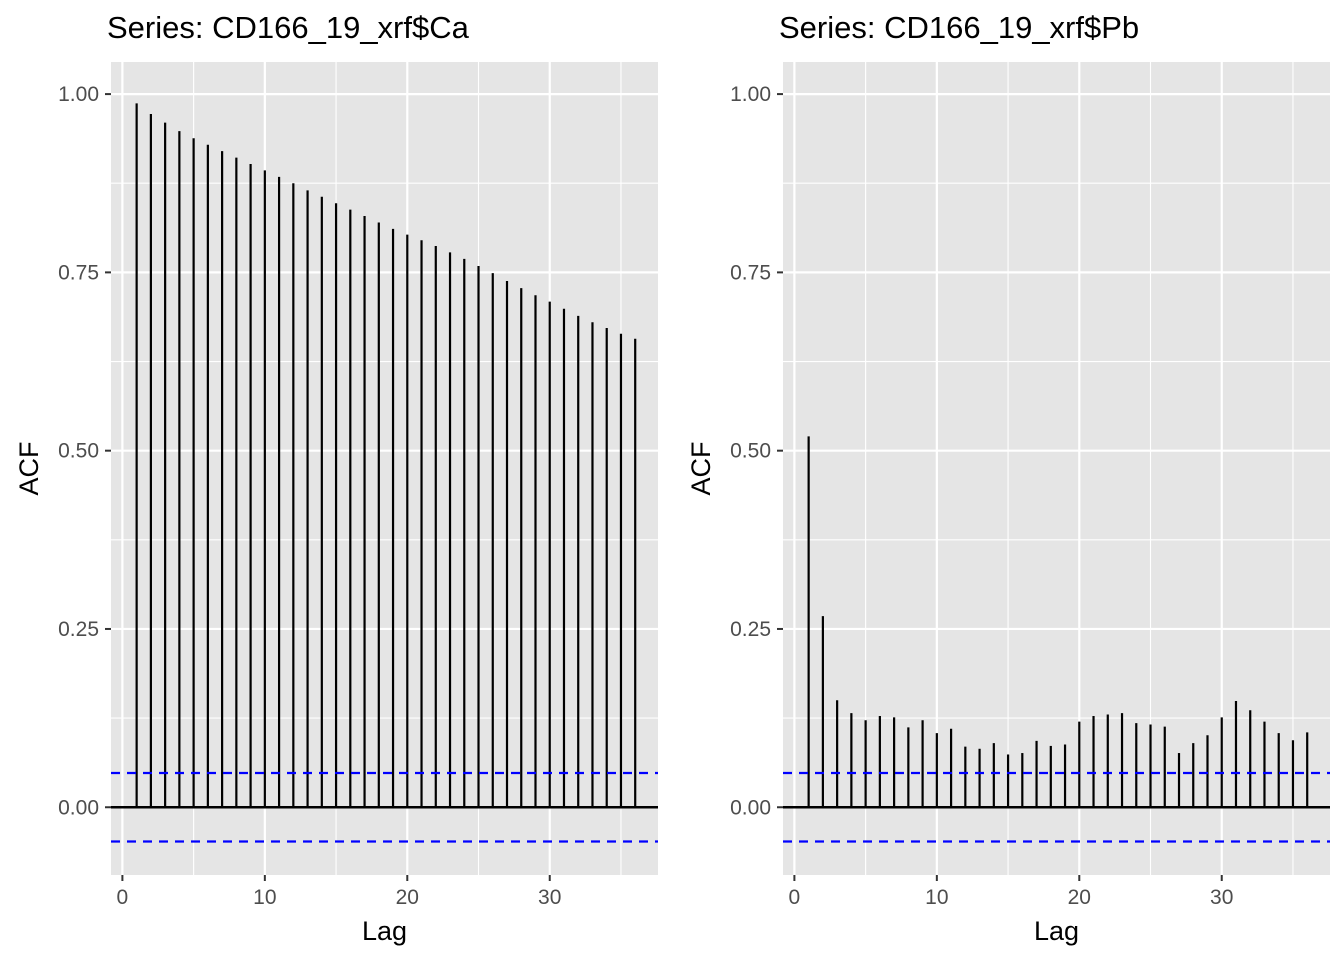 The height and width of the screenshot is (960, 1344). Describe the element at coordinates (288, 27) in the screenshot. I see `chart-title: Series: CD166_19_xrf$Ca` at that location.